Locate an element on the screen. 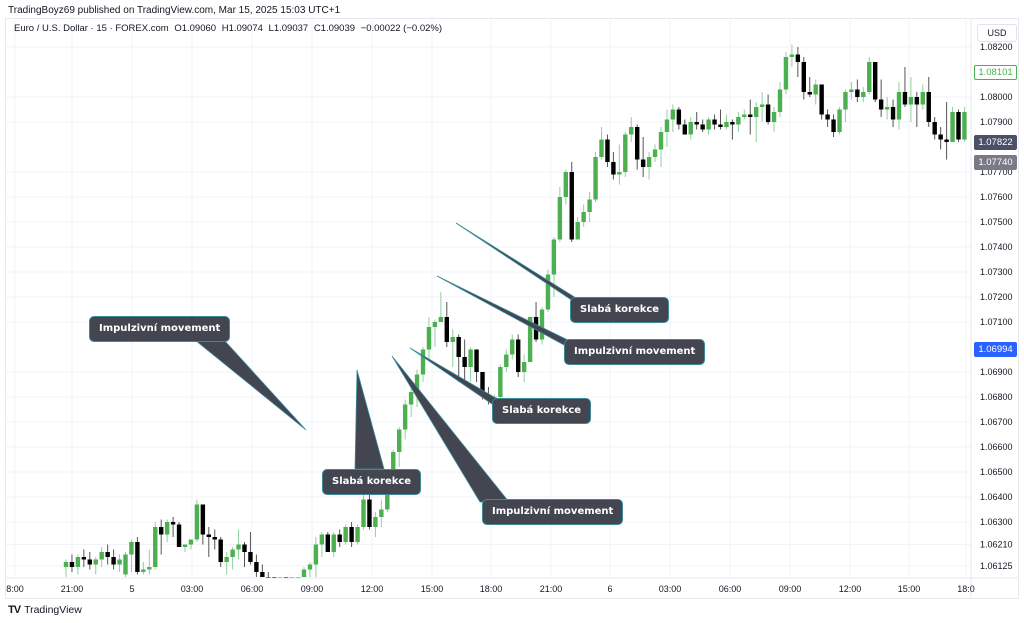 The image size is (1024, 623). svg-text: 1.06210 is located at coordinates (996, 545).